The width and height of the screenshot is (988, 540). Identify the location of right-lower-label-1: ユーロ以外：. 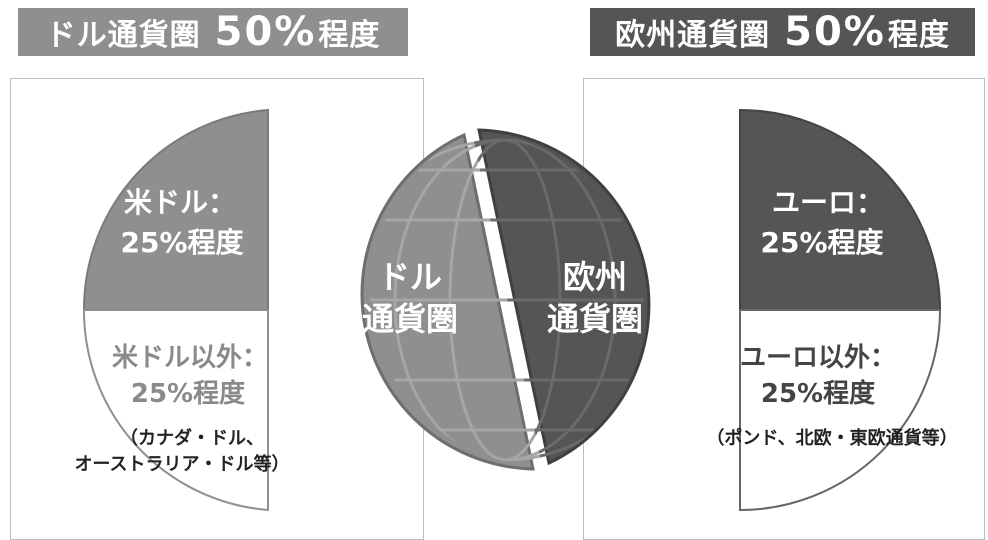
(818, 358).